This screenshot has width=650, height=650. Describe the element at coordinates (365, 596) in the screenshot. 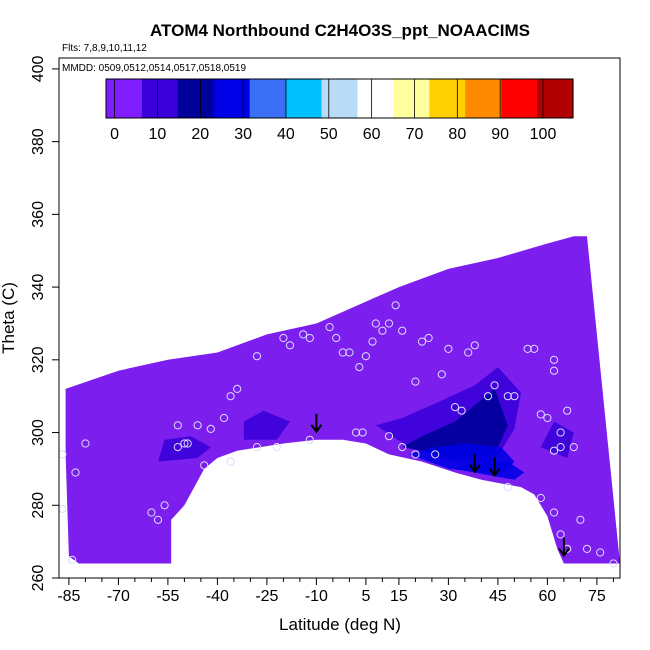

I see `x-tick-label: 5` at that location.